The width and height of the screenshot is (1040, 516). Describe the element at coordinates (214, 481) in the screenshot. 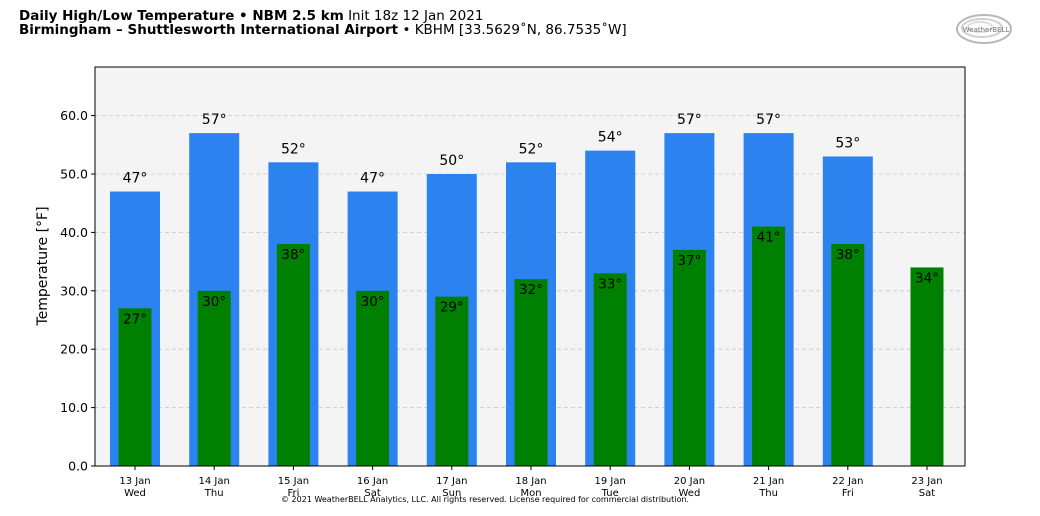

I see `x-tick-date: 14 Jan` at that location.